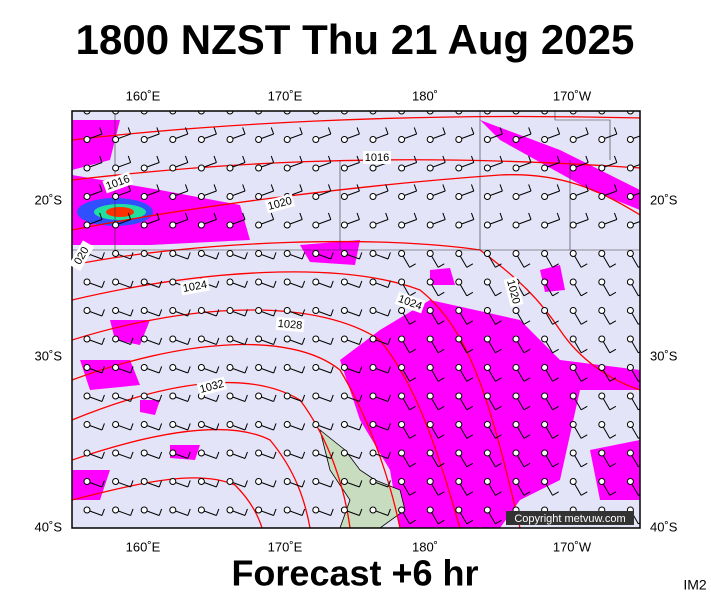  What do you see at coordinates (49, 526) in the screenshot?
I see `left-axis-label: 40˚S` at bounding box center [49, 526].